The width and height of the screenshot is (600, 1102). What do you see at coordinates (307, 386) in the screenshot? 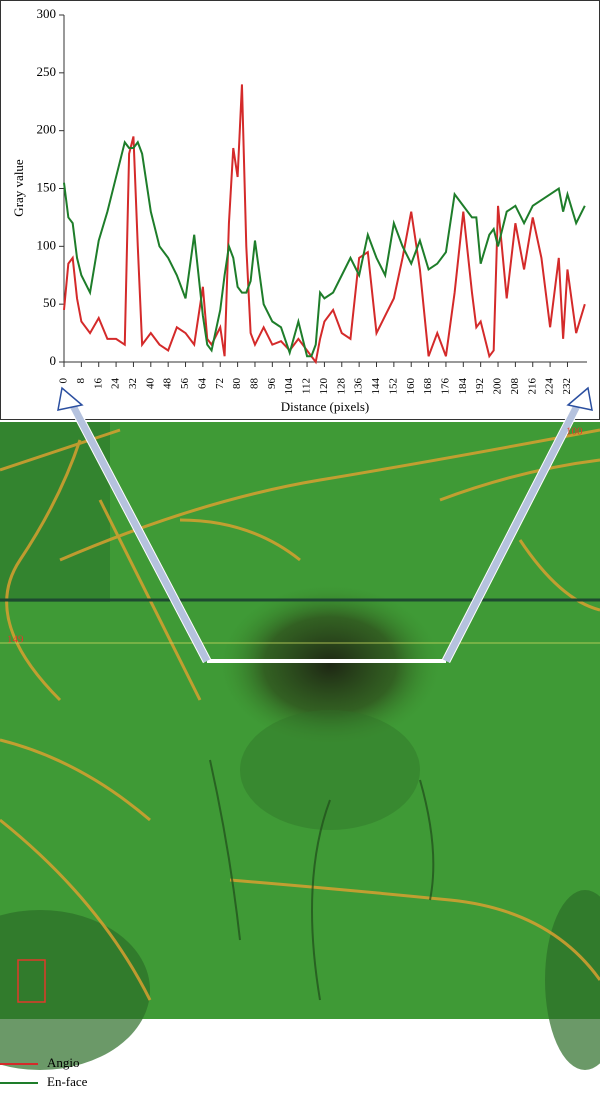
I see `x-tick-label: 112` at bounding box center [307, 386].